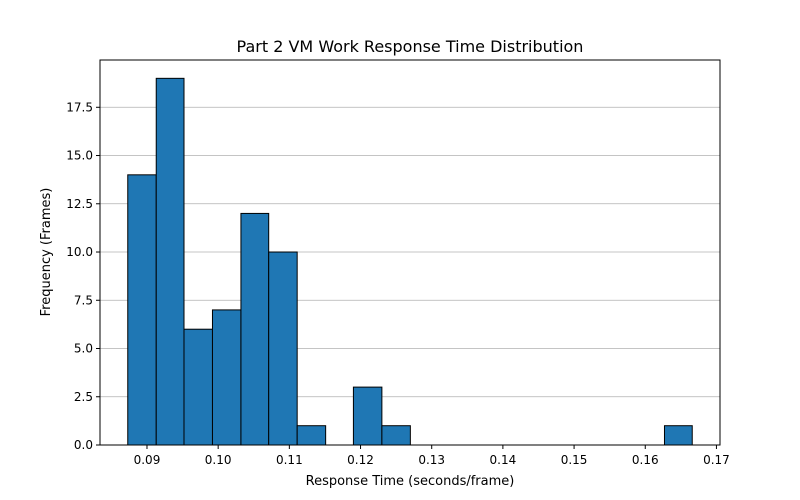  I want to click on y-tick-label: 17.5, so click(79, 107).